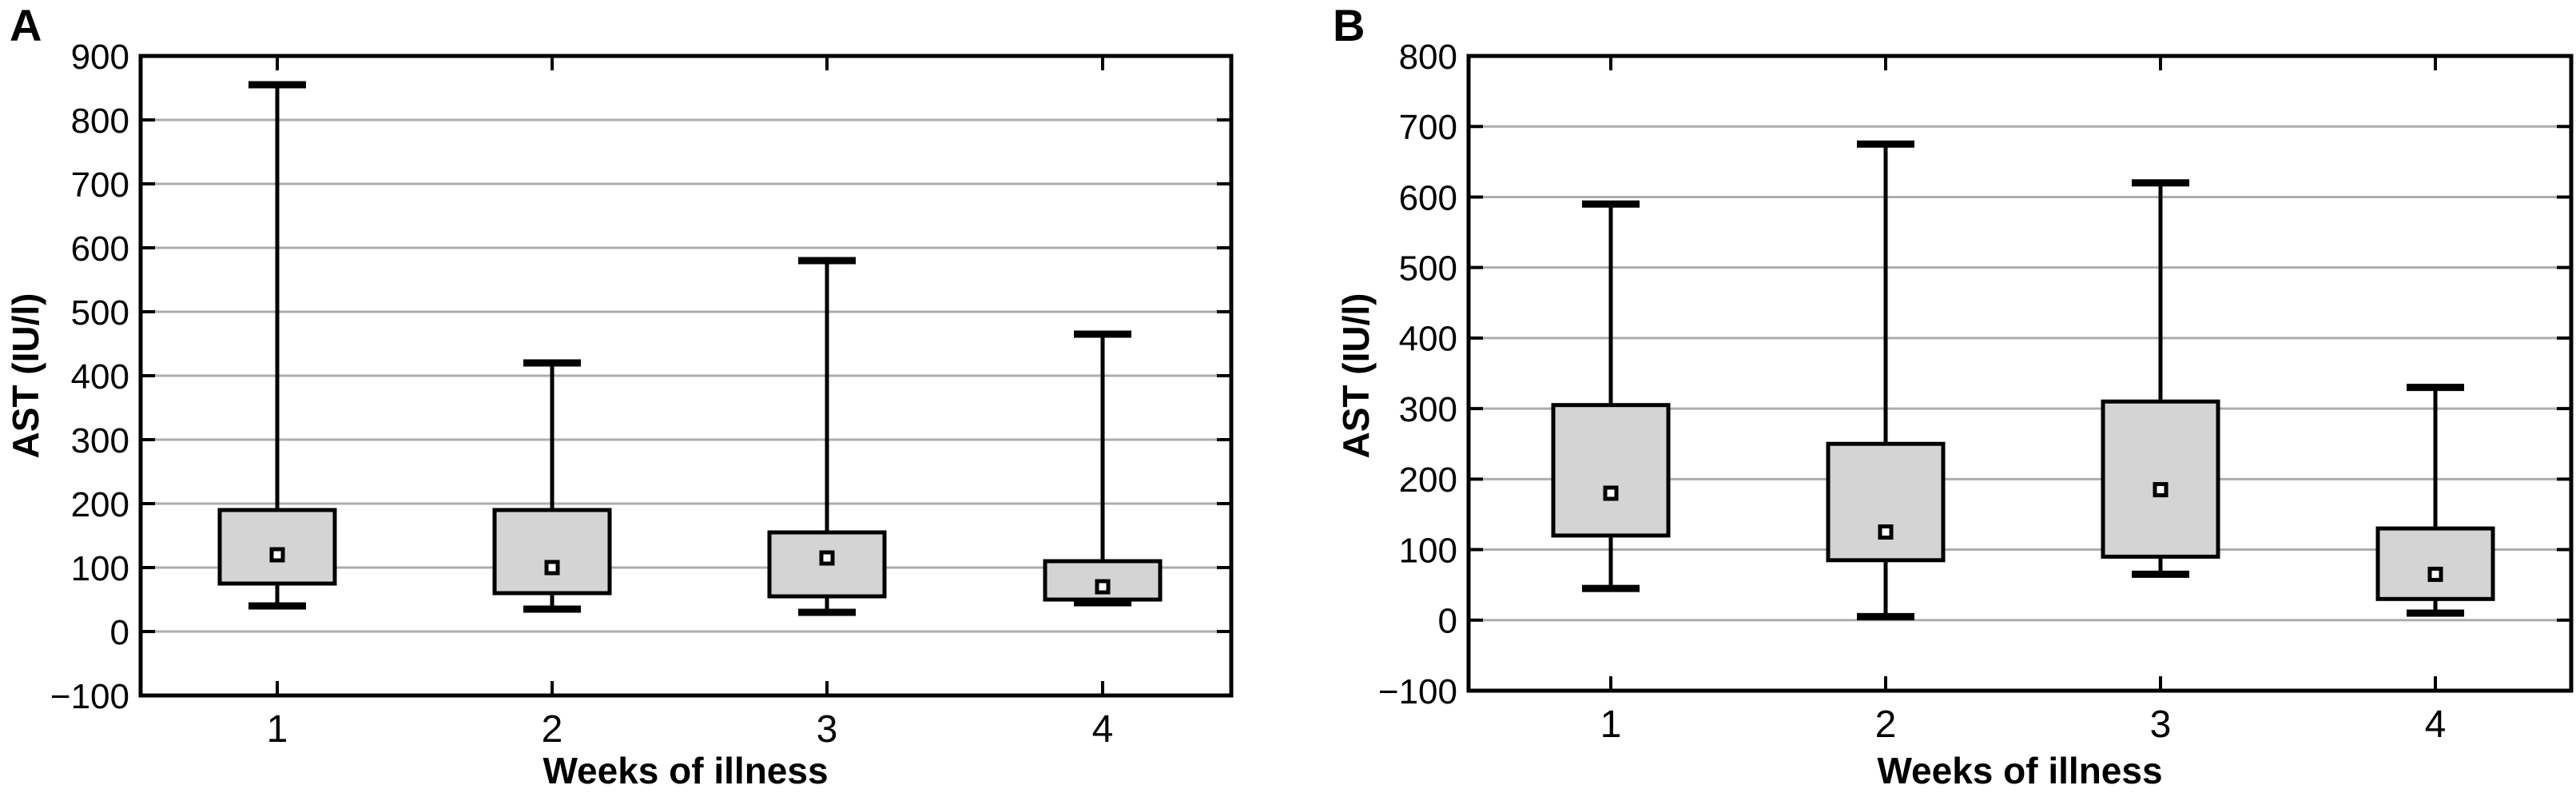 The height and width of the screenshot is (793, 2576). I want to click on panel-b-xtick-label-4: 4, so click(2436, 725).